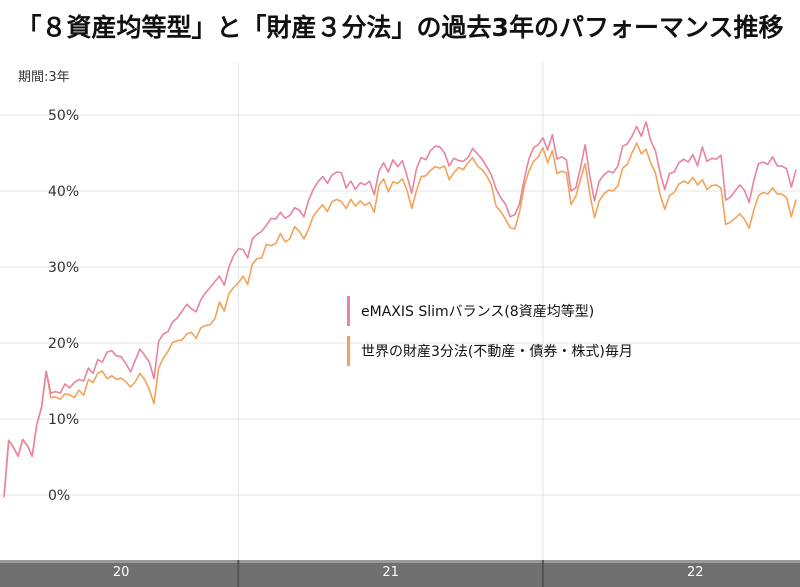  What do you see at coordinates (121, 572) in the screenshot?
I see `x-tick-label: 20` at bounding box center [121, 572].